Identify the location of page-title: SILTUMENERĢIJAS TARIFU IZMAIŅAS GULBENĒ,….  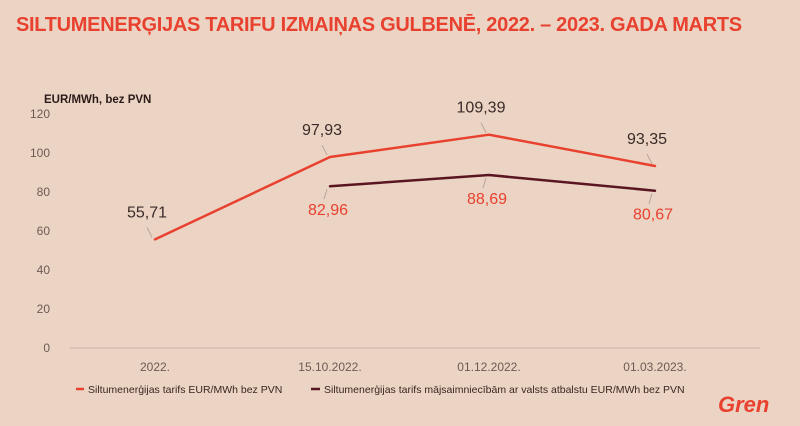
(379, 25).